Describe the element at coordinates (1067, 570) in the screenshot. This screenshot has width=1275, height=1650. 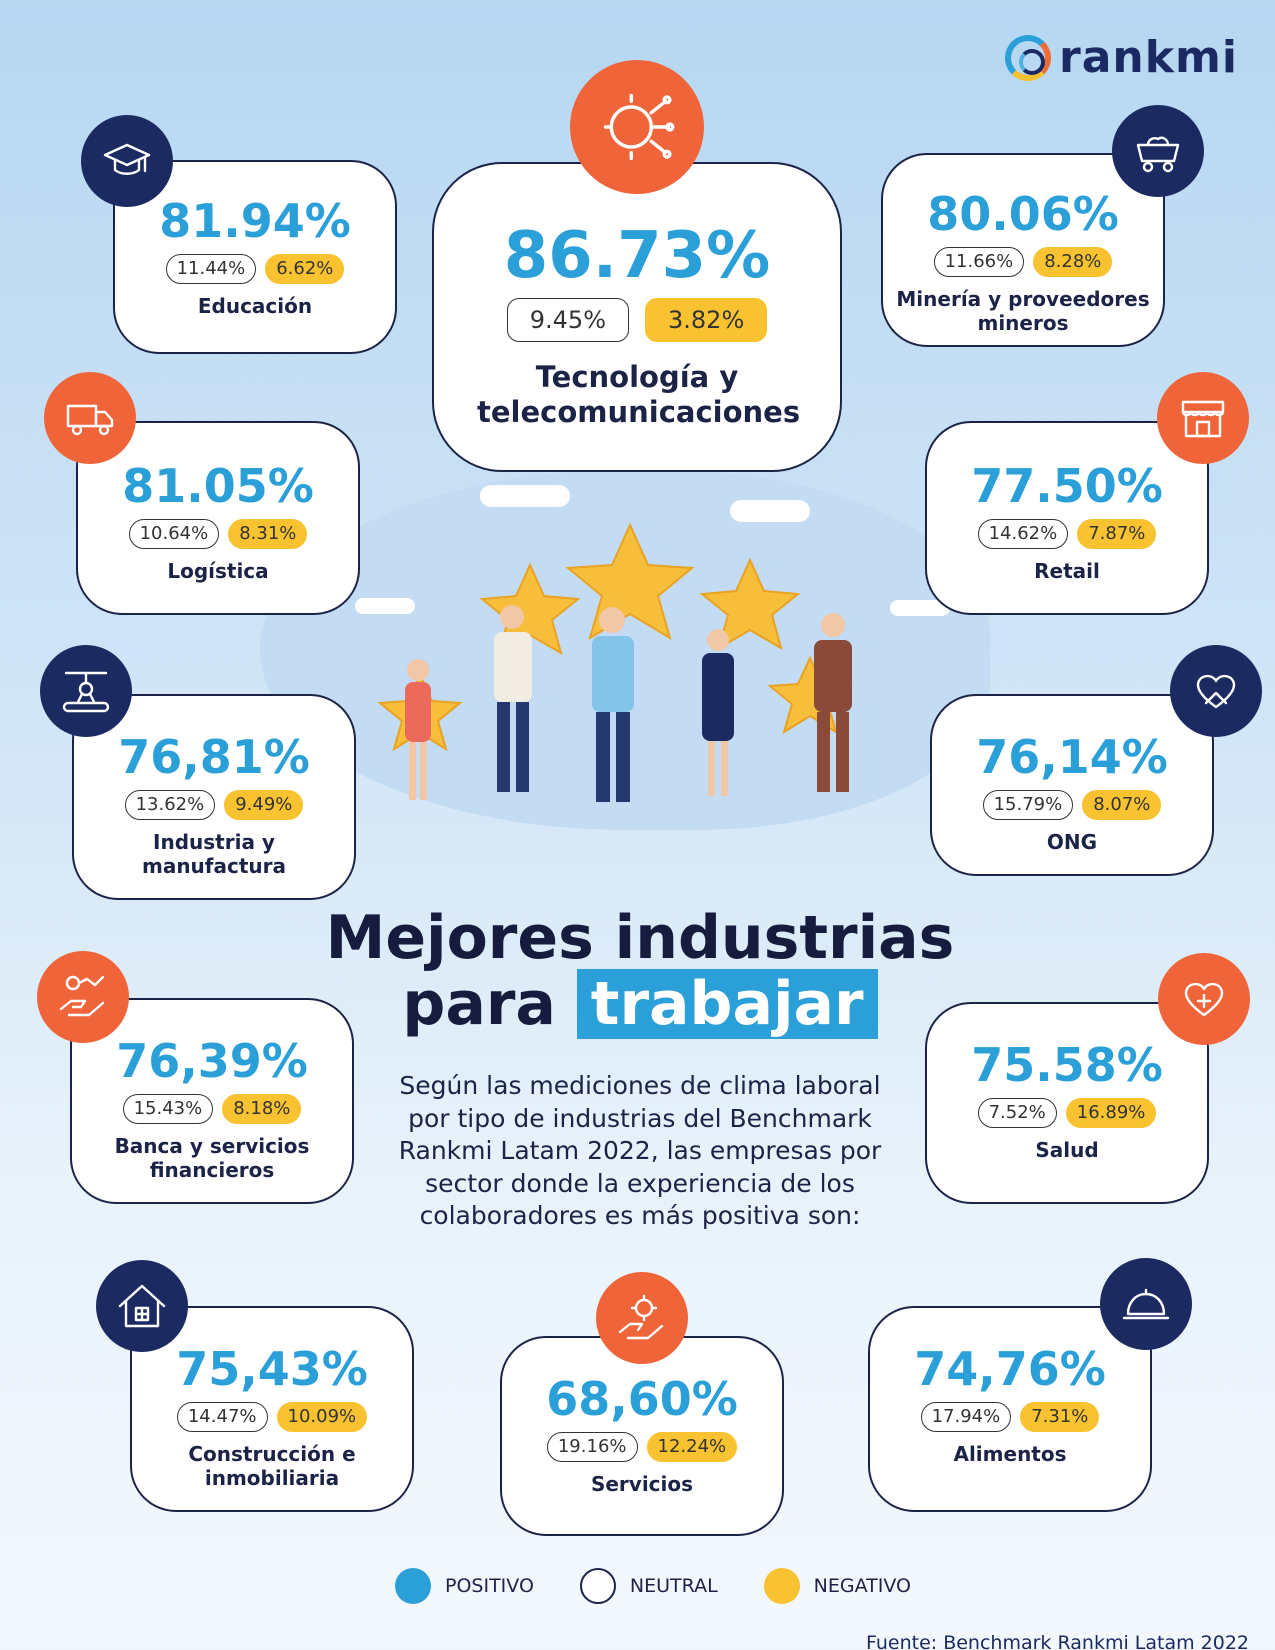
I see `industry-name: Retail` at that location.